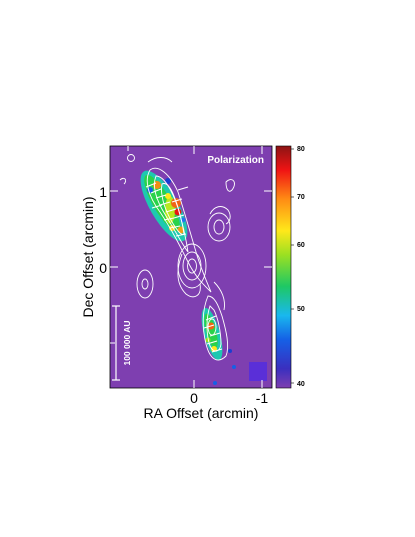  Describe the element at coordinates (301, 245) in the screenshot. I see `colorbar-tick-60: 60` at that location.